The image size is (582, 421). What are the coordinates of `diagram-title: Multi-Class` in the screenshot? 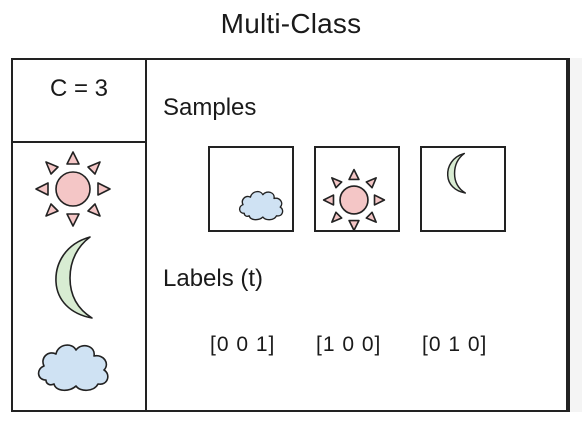 It's located at (291, 24).